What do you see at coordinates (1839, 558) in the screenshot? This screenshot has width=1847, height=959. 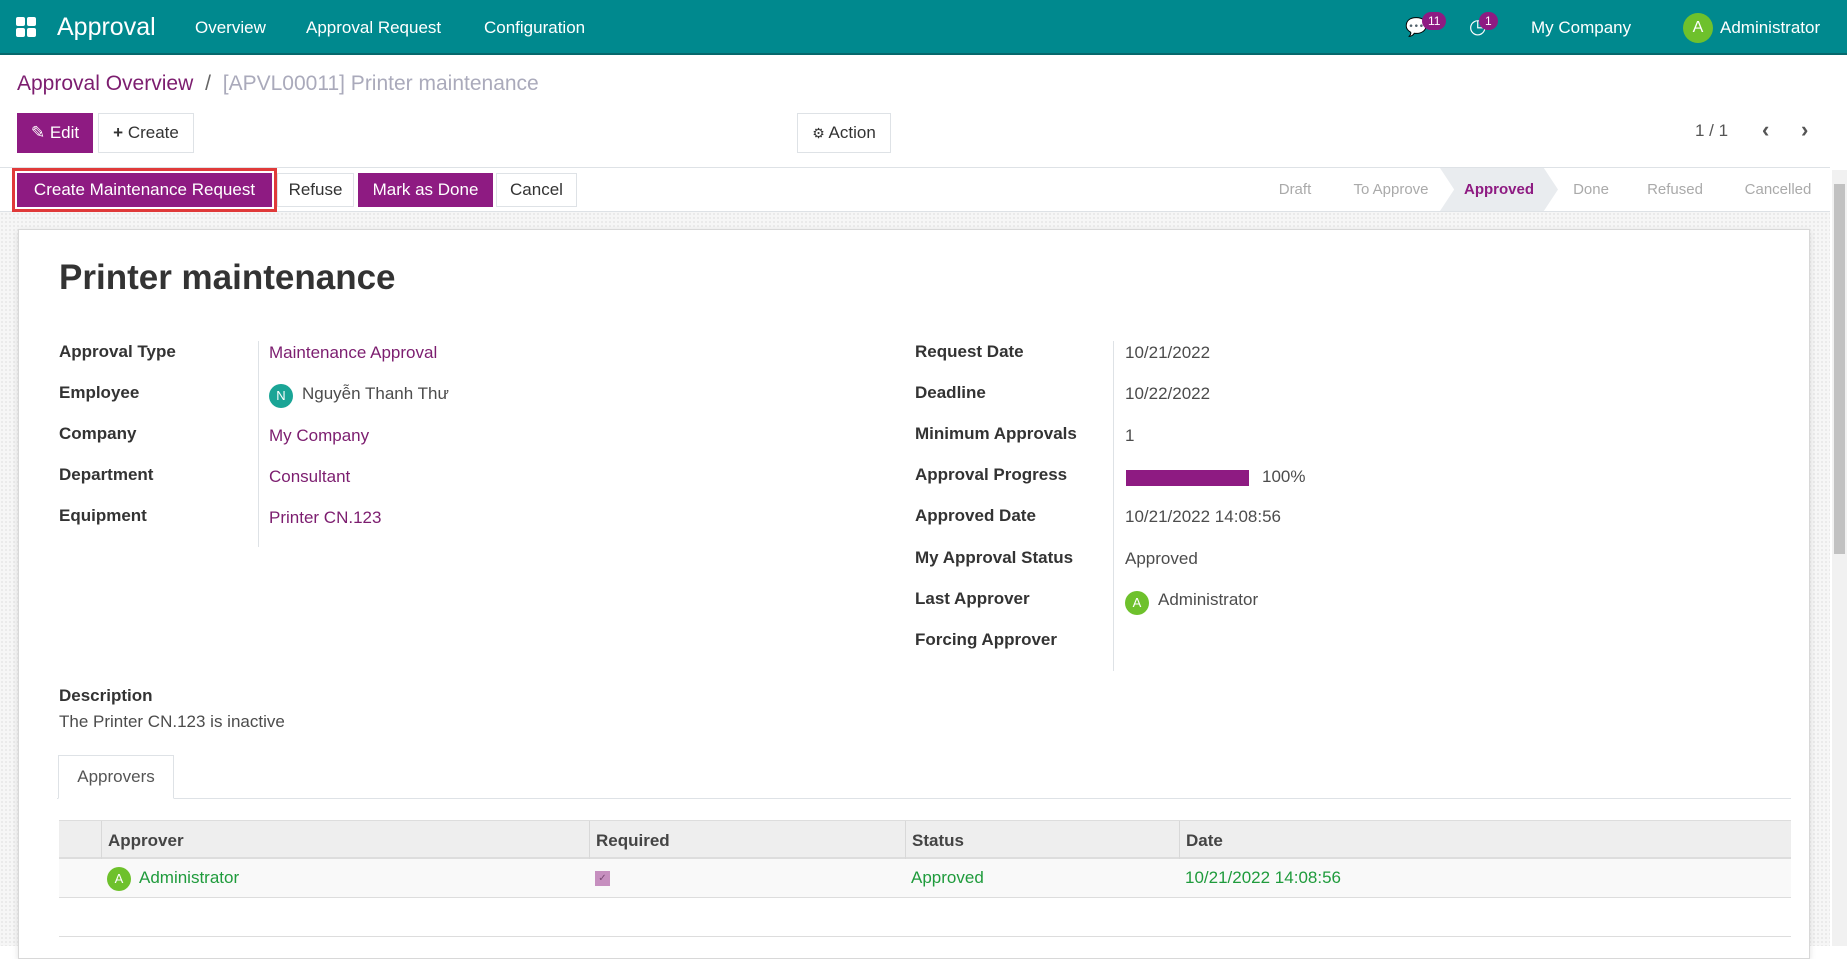 I see `scrollbar` at bounding box center [1839, 558].